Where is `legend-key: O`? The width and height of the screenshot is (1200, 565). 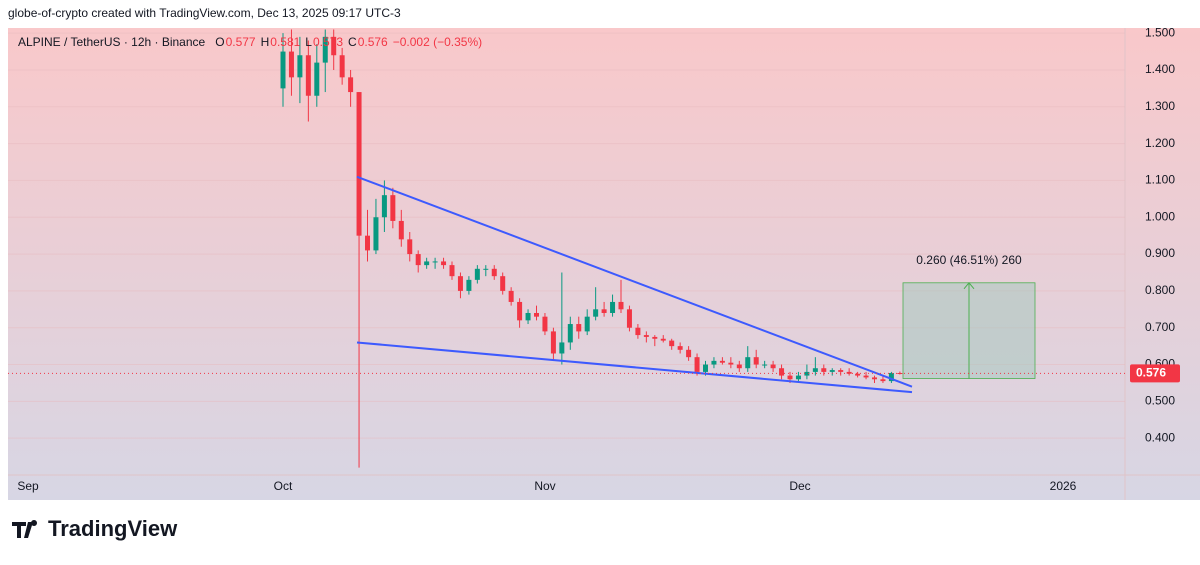 legend-key: O is located at coordinates (219, 42).